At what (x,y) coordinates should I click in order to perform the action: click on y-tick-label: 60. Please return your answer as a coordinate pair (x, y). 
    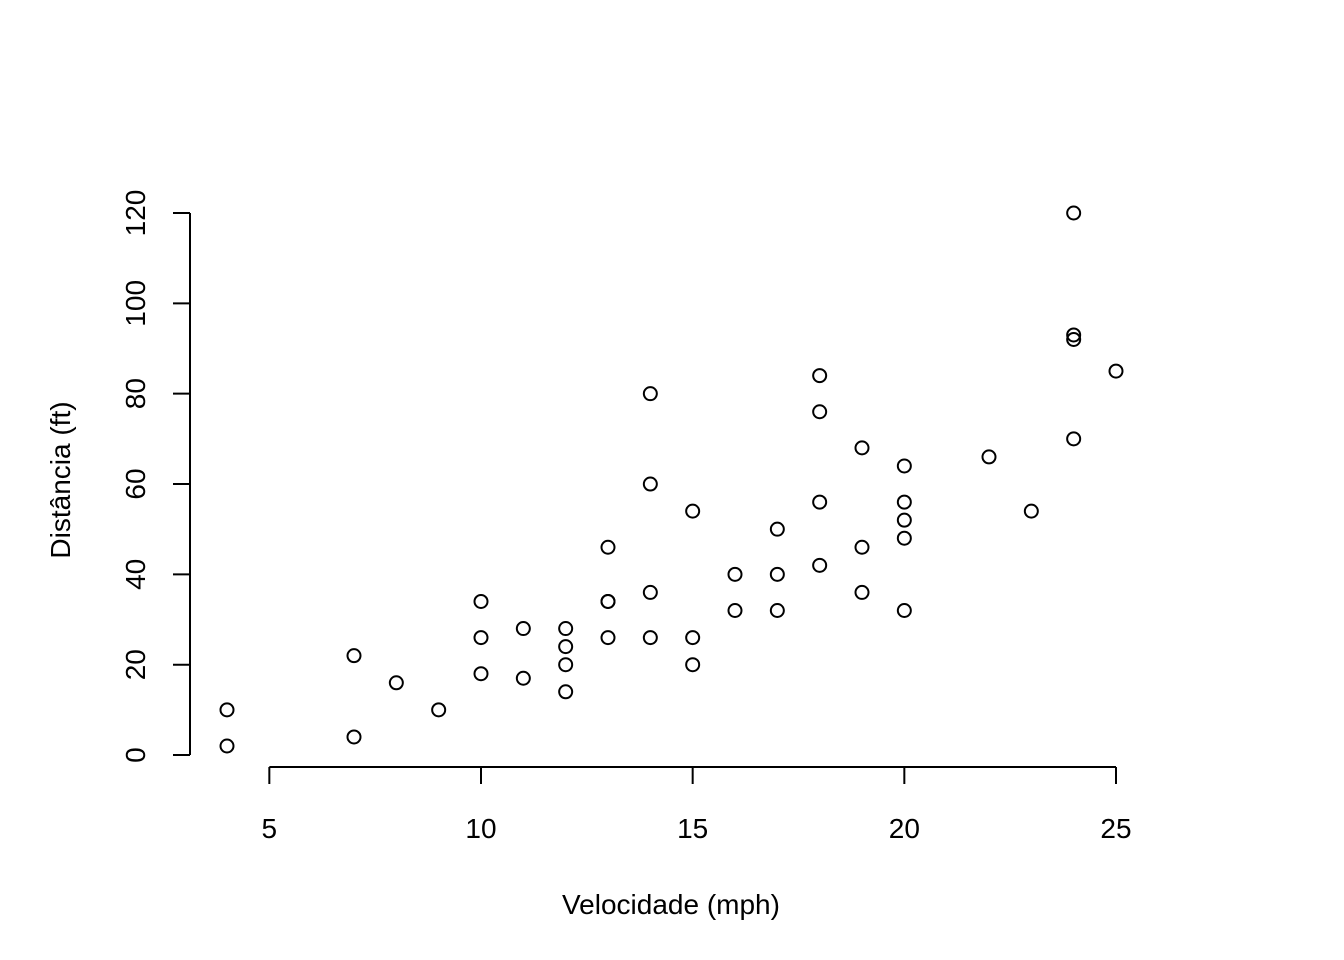
    Looking at the image, I should click on (135, 483).